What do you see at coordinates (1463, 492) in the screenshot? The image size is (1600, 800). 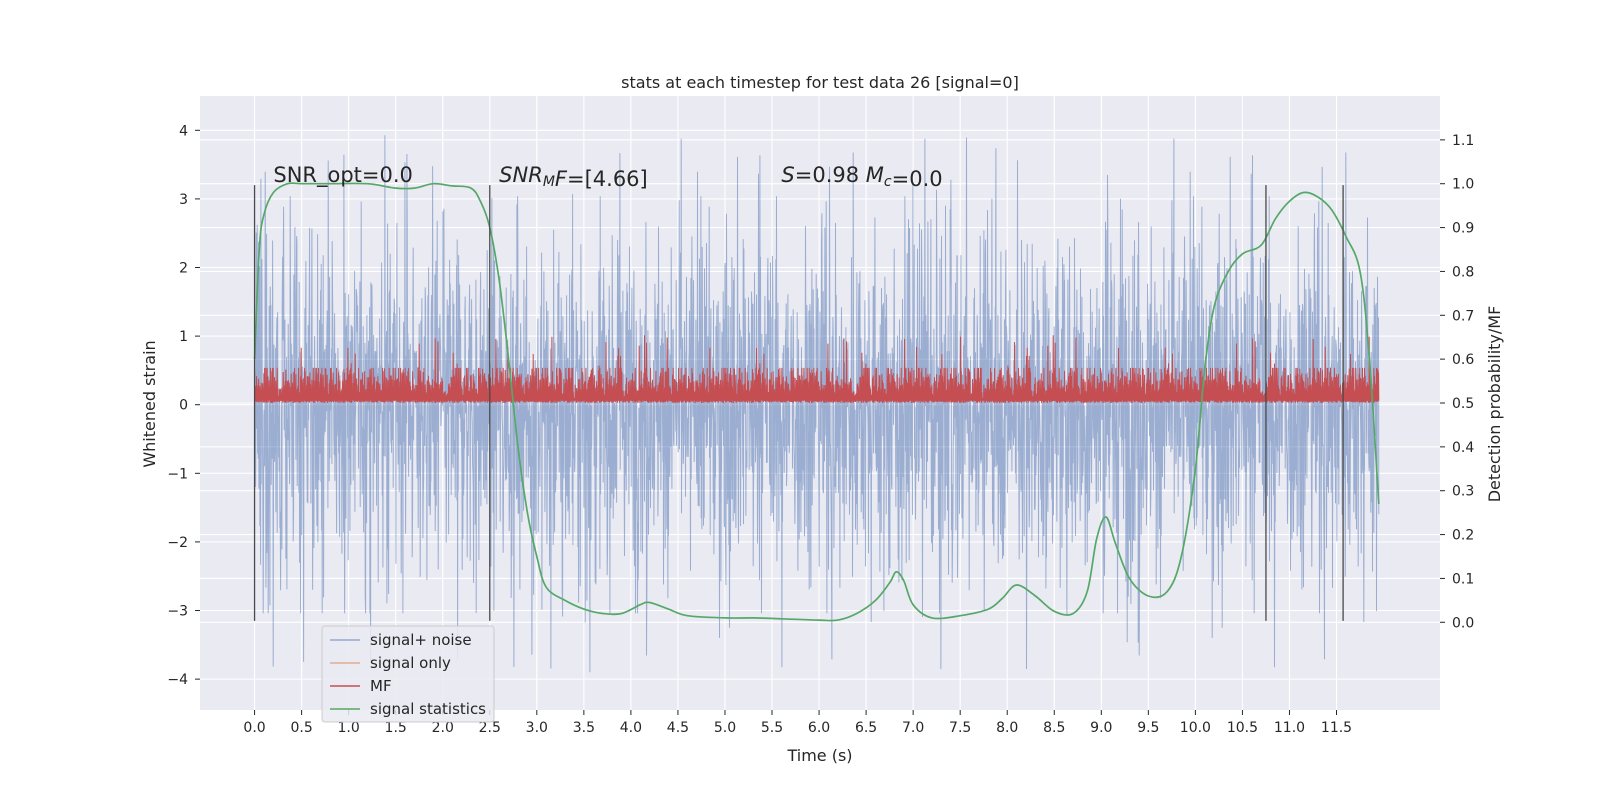 I see `y-right-tick-label: 0.3` at bounding box center [1463, 492].